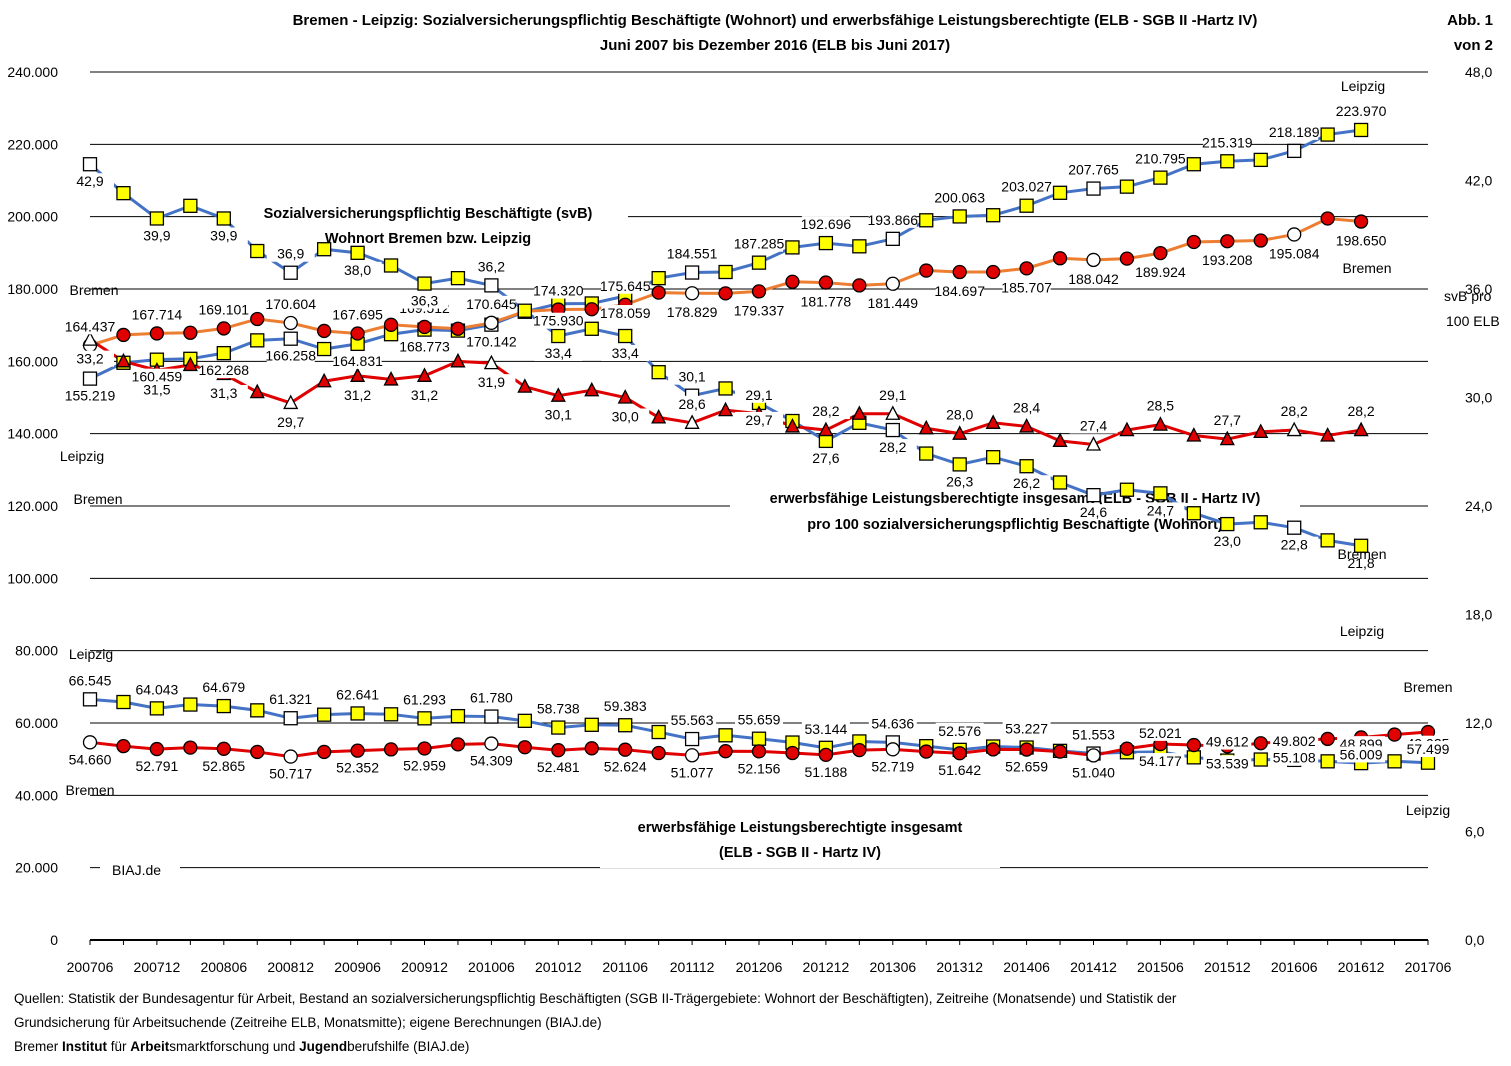 The height and width of the screenshot is (1066, 1511). I want to click on data-label-ratio_bremen: 28,0, so click(959, 415).